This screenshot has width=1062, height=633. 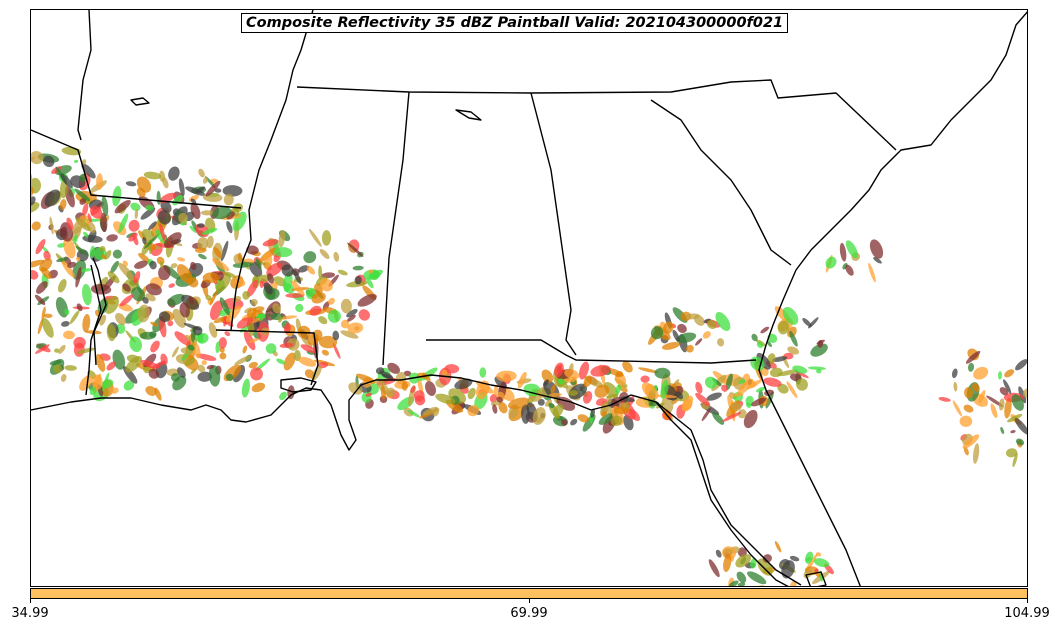 I want to click on border-ok-ar, so click(x=136, y=169).